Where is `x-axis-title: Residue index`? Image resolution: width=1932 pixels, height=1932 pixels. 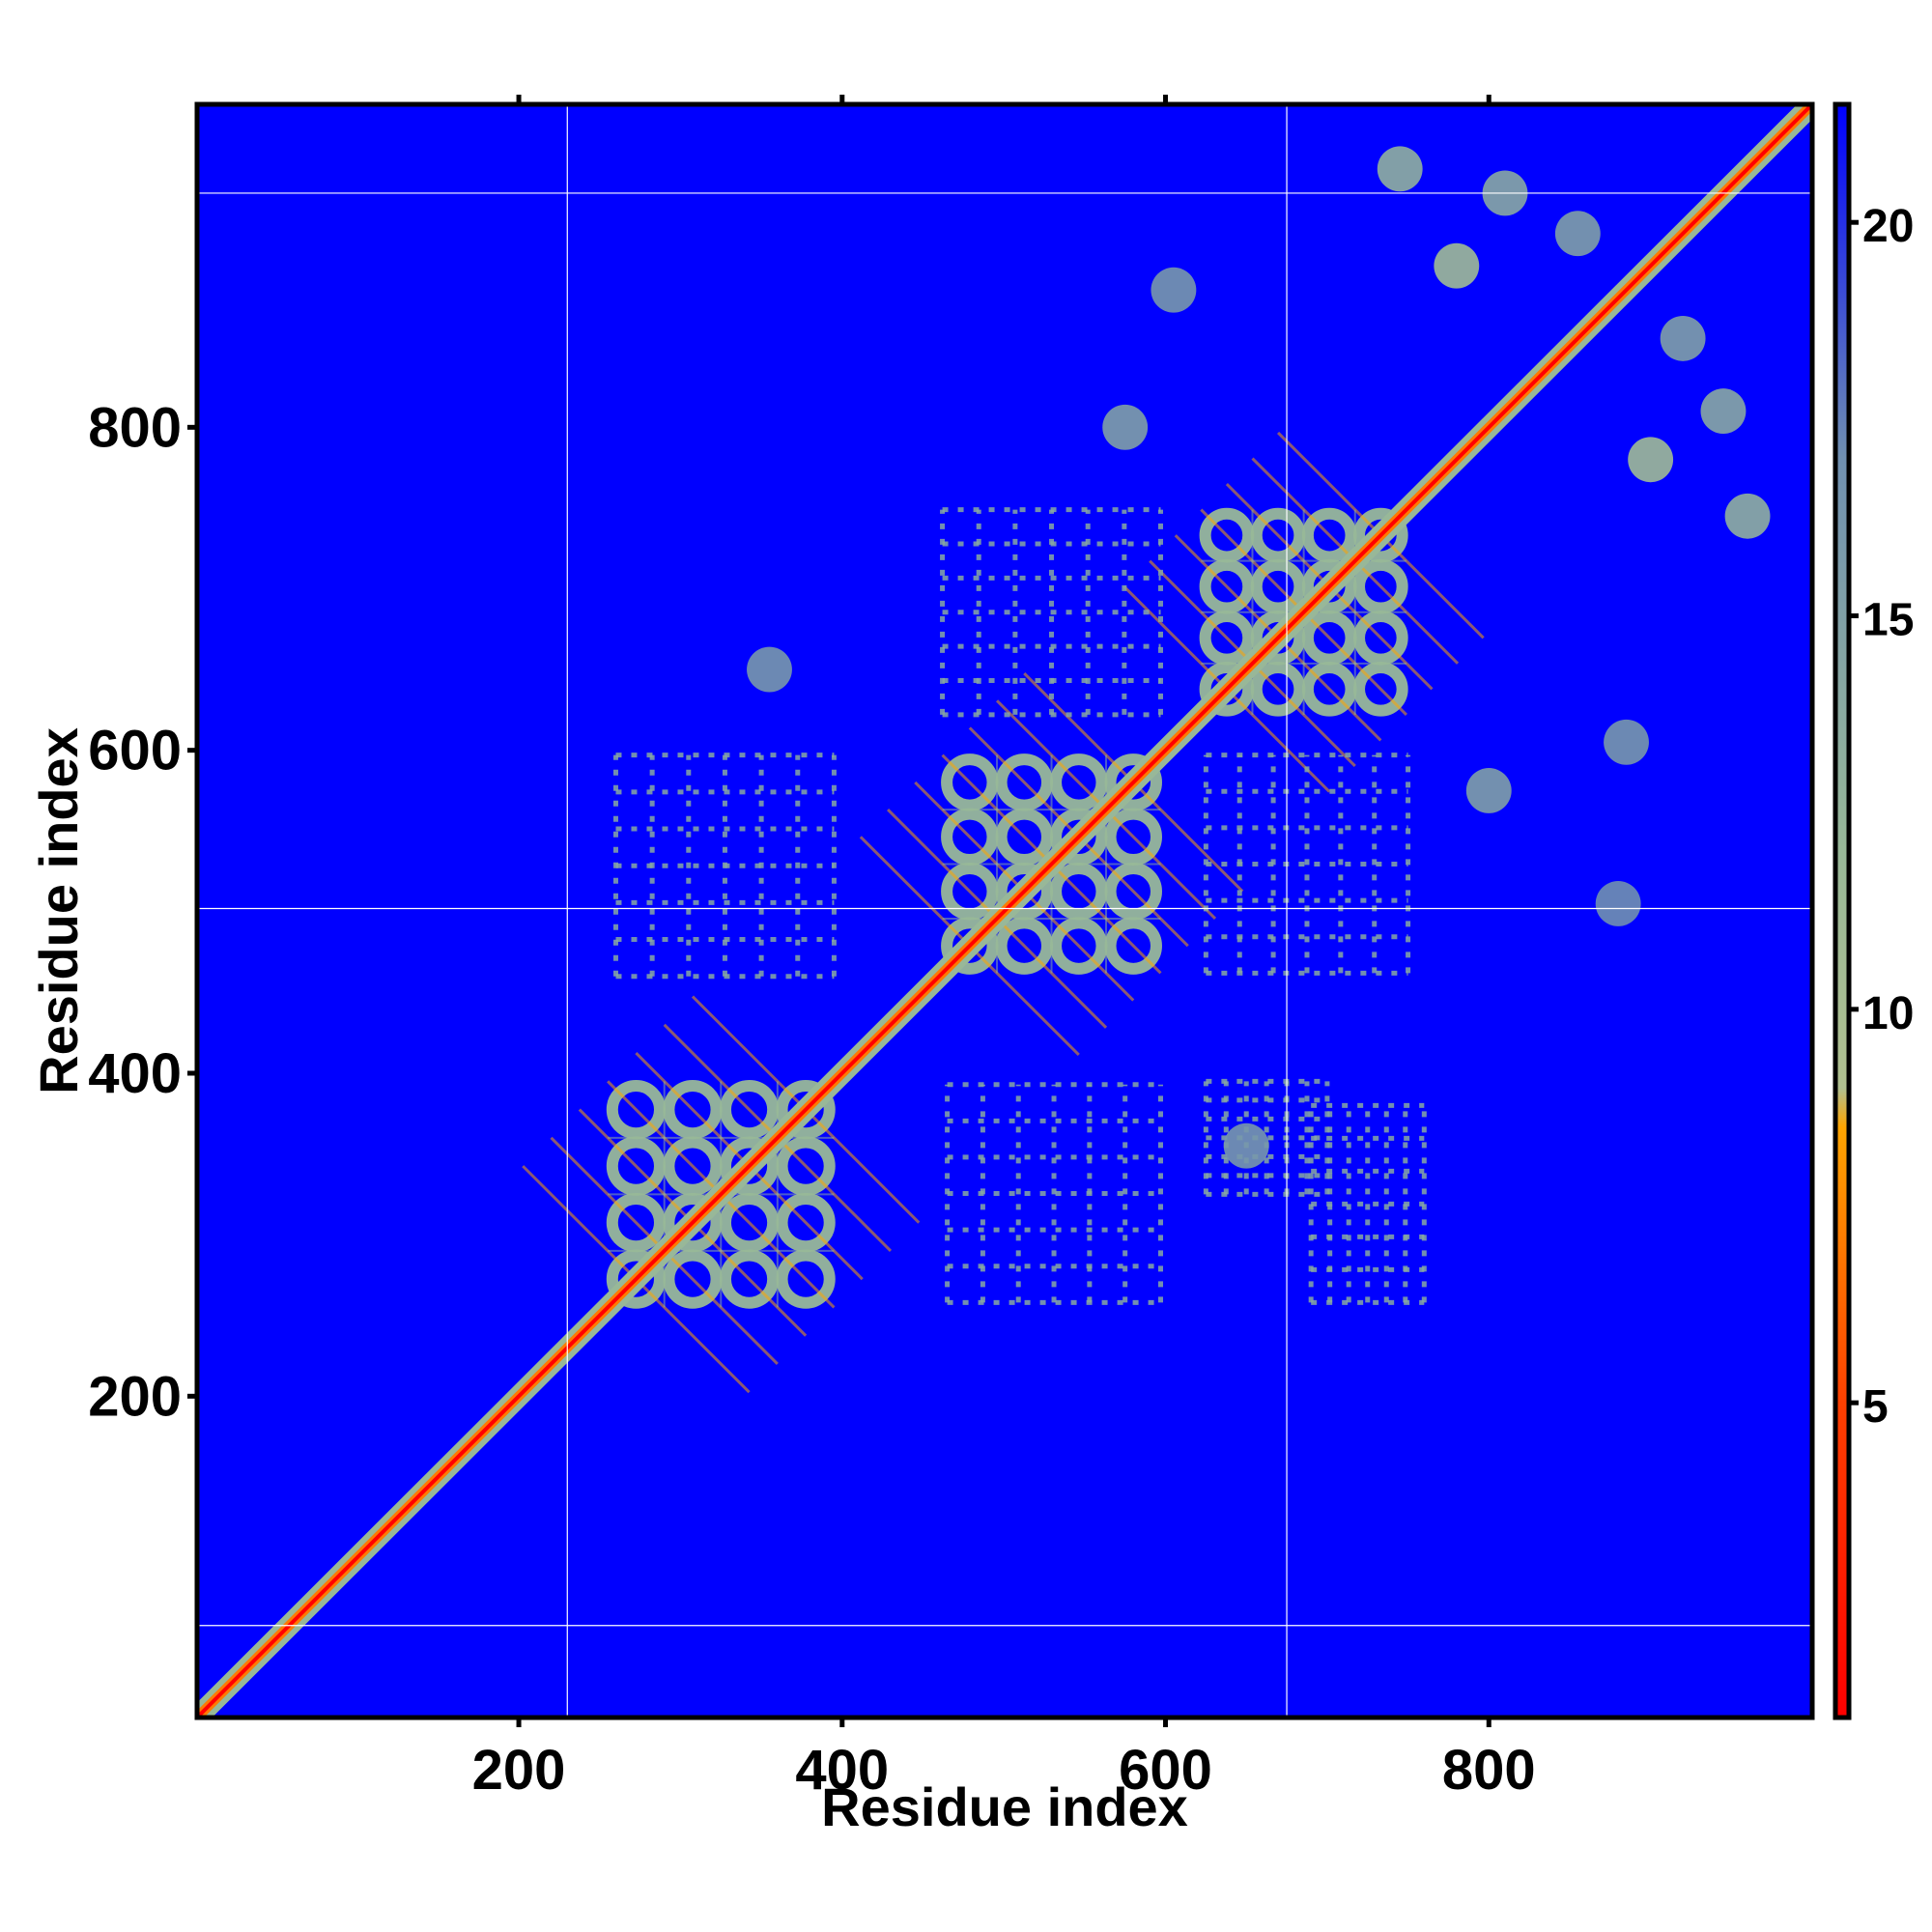 x-axis-title: Residue index is located at coordinates (1005, 1806).